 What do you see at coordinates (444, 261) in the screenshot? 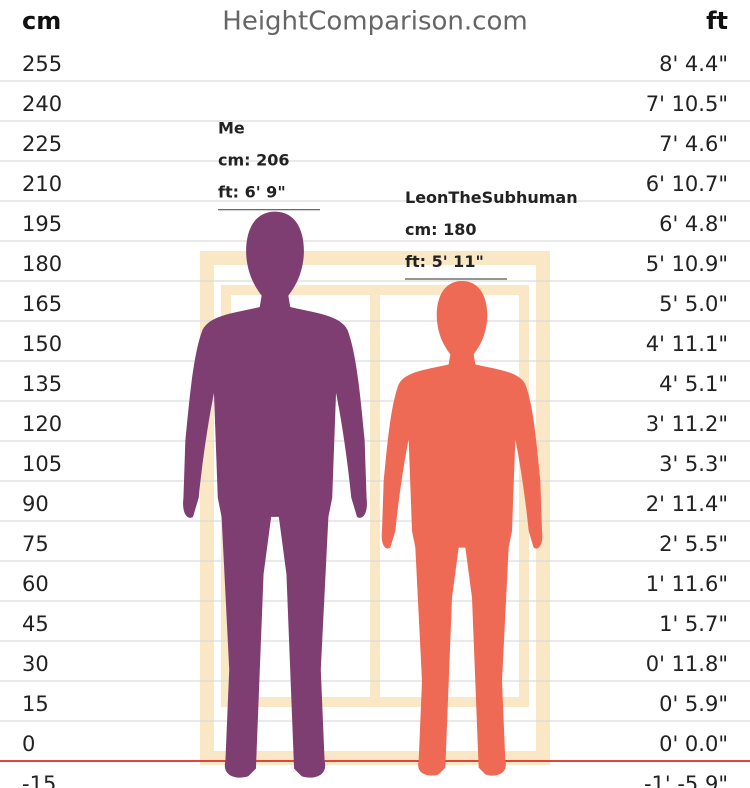
I see `ft-label: ft: 5' 11"` at bounding box center [444, 261].